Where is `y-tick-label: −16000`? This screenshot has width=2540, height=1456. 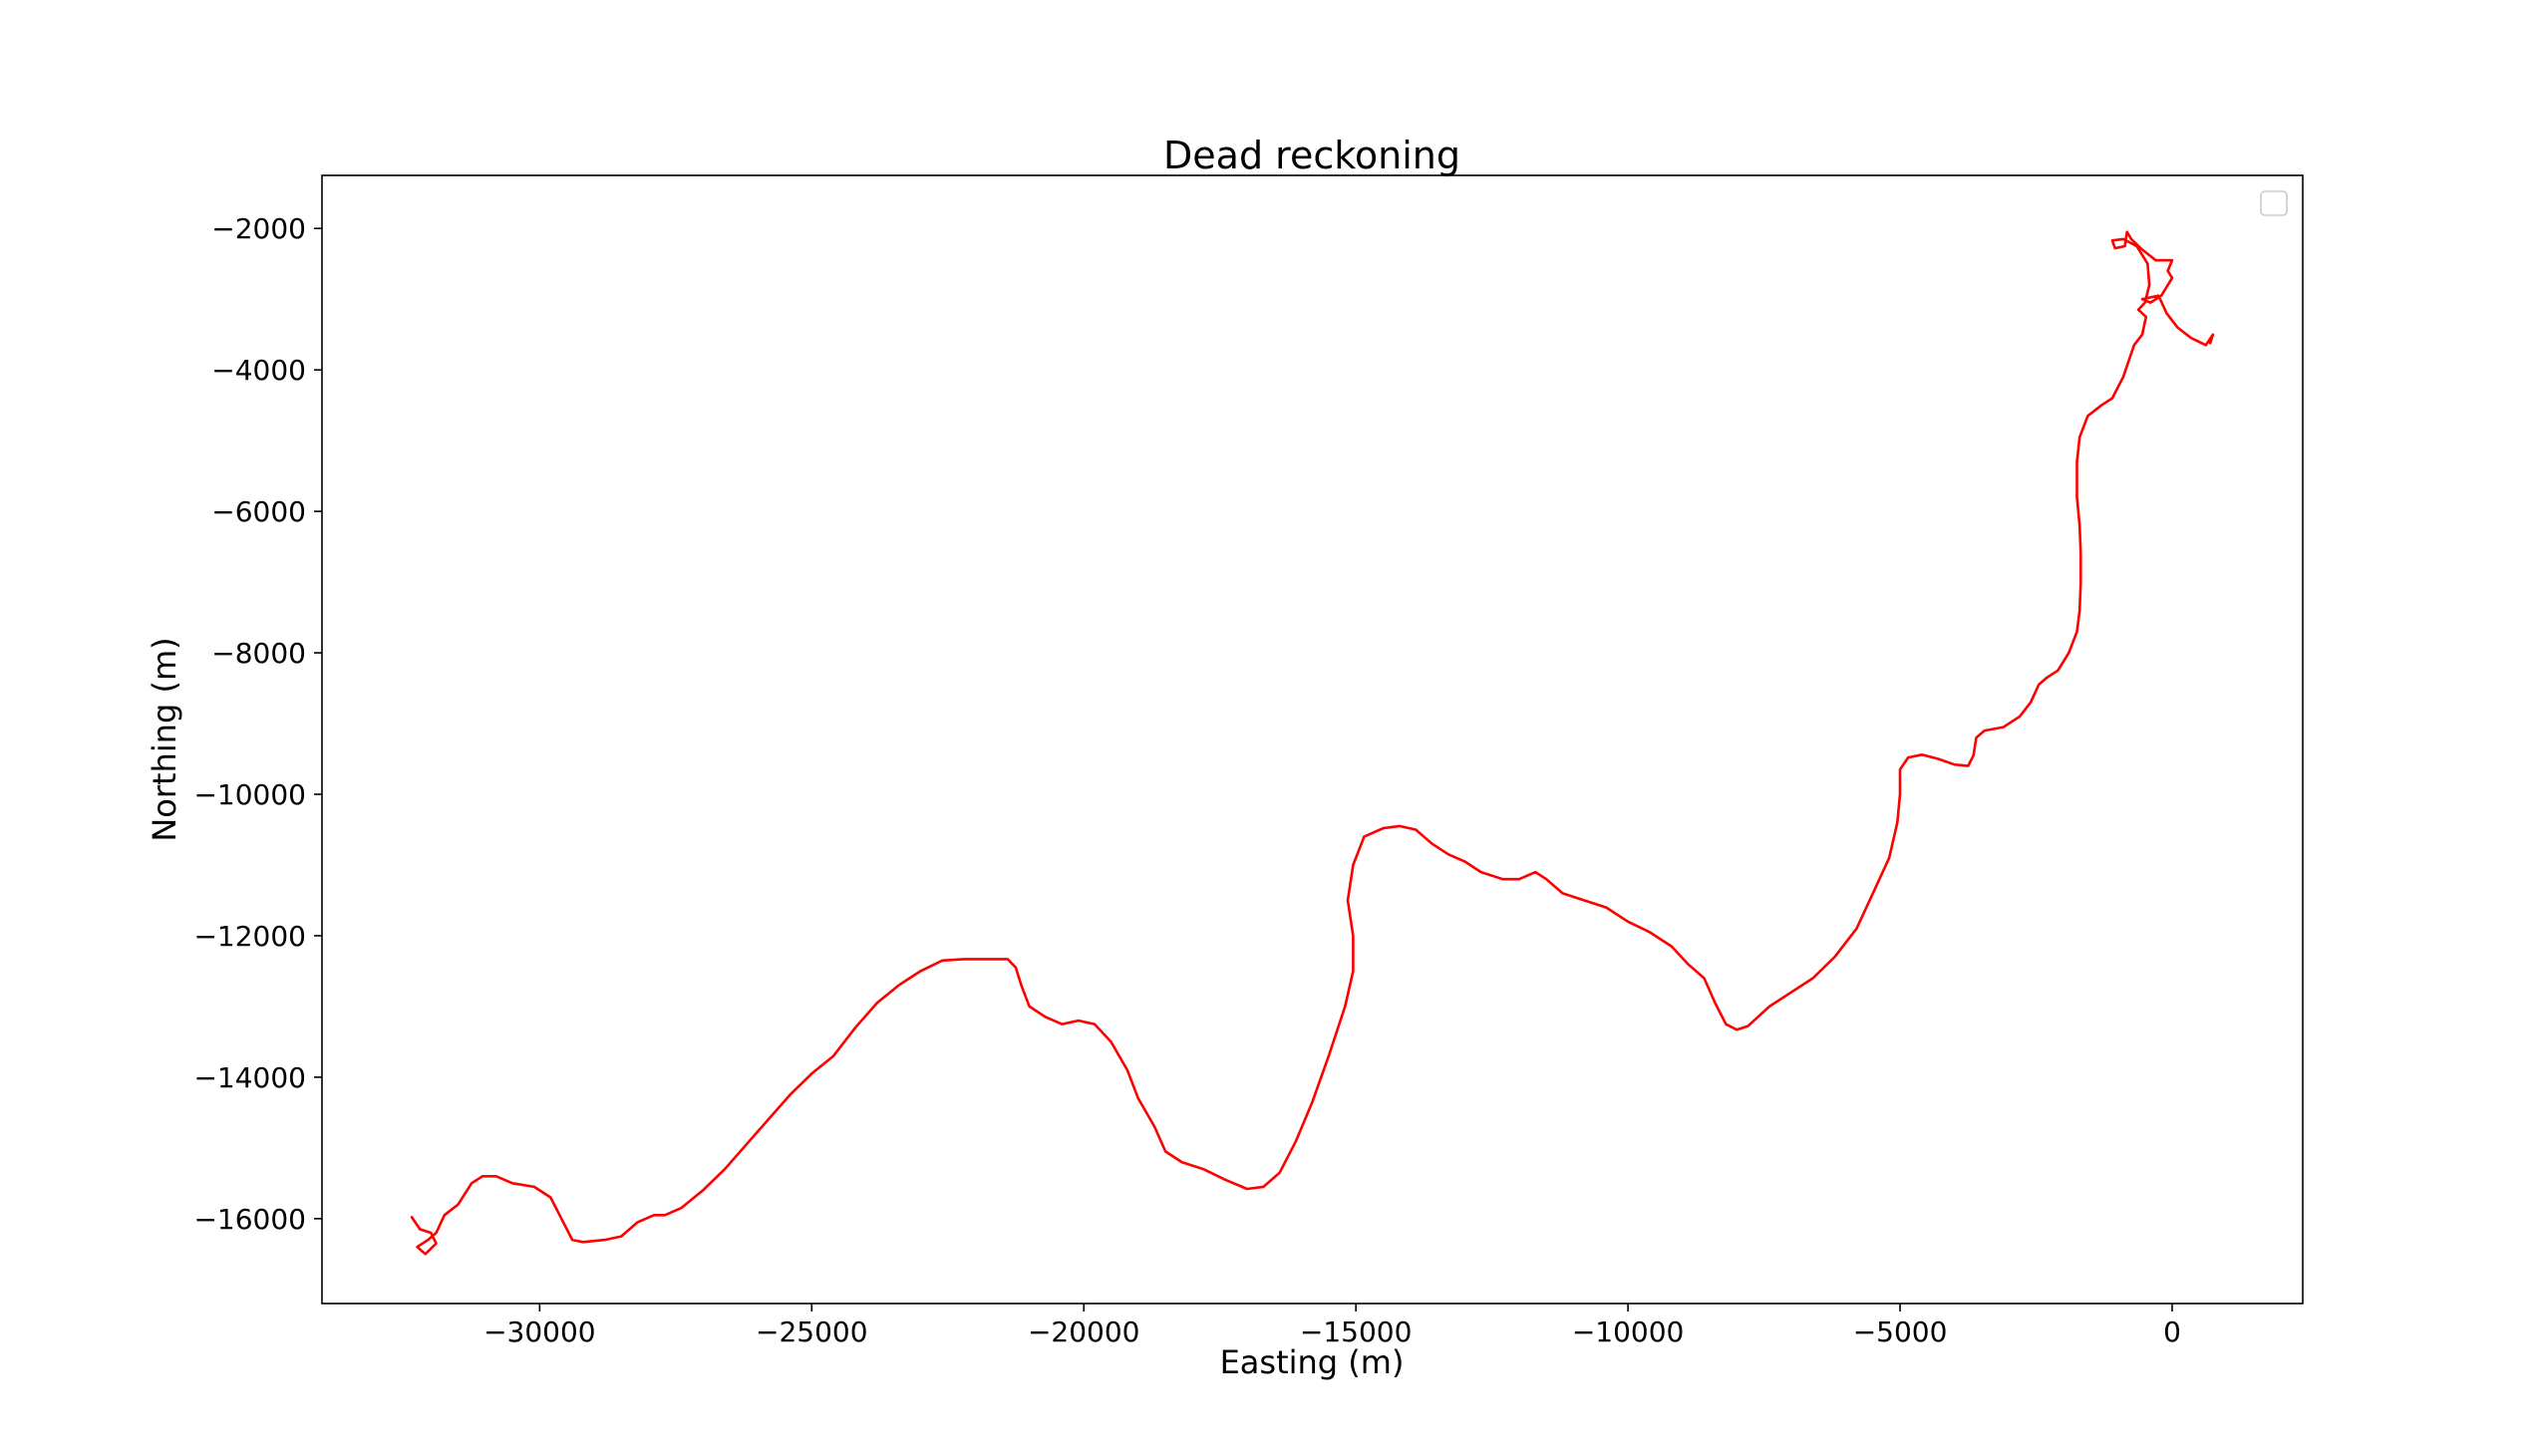
y-tick-label: −16000 is located at coordinates (250, 1219).